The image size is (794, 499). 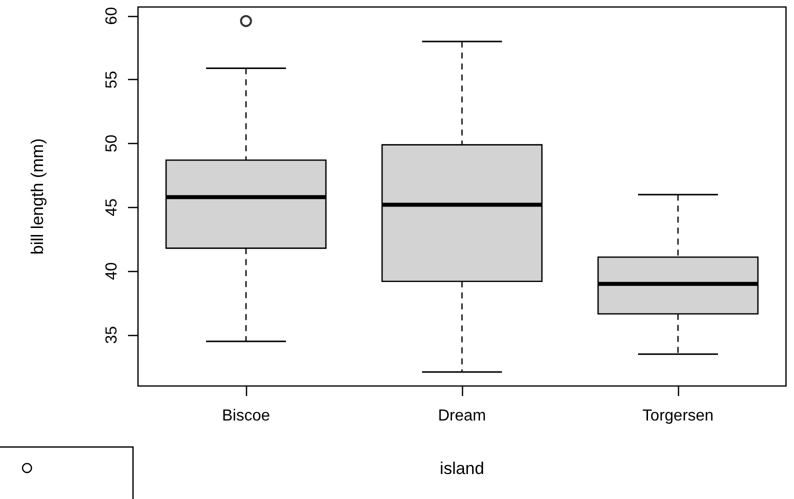 What do you see at coordinates (462, 416) in the screenshot?
I see `x-tick-label: Dream` at bounding box center [462, 416].